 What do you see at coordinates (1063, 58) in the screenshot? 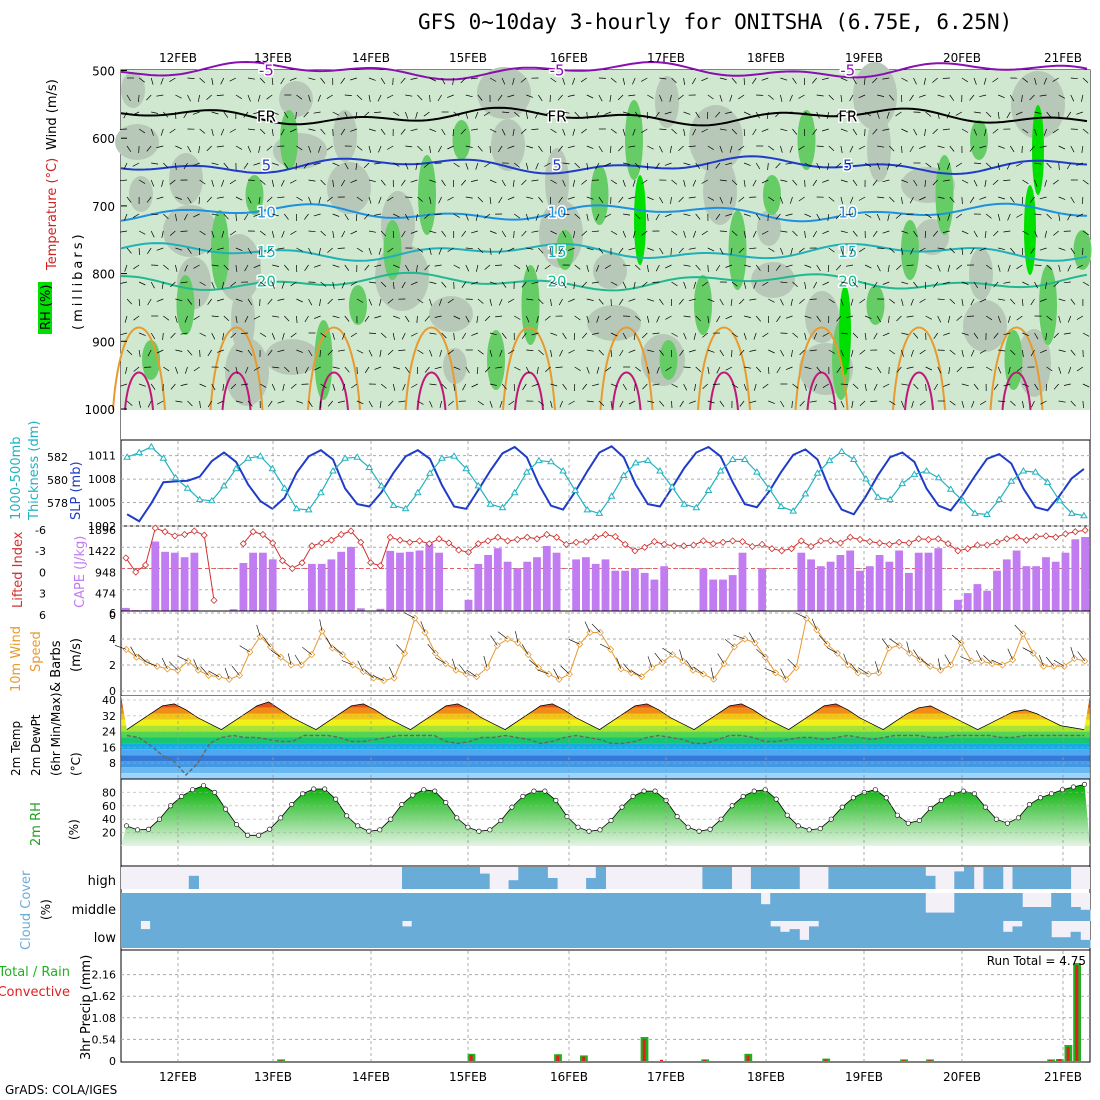
I see `date-tick: 21FEB` at bounding box center [1063, 58].